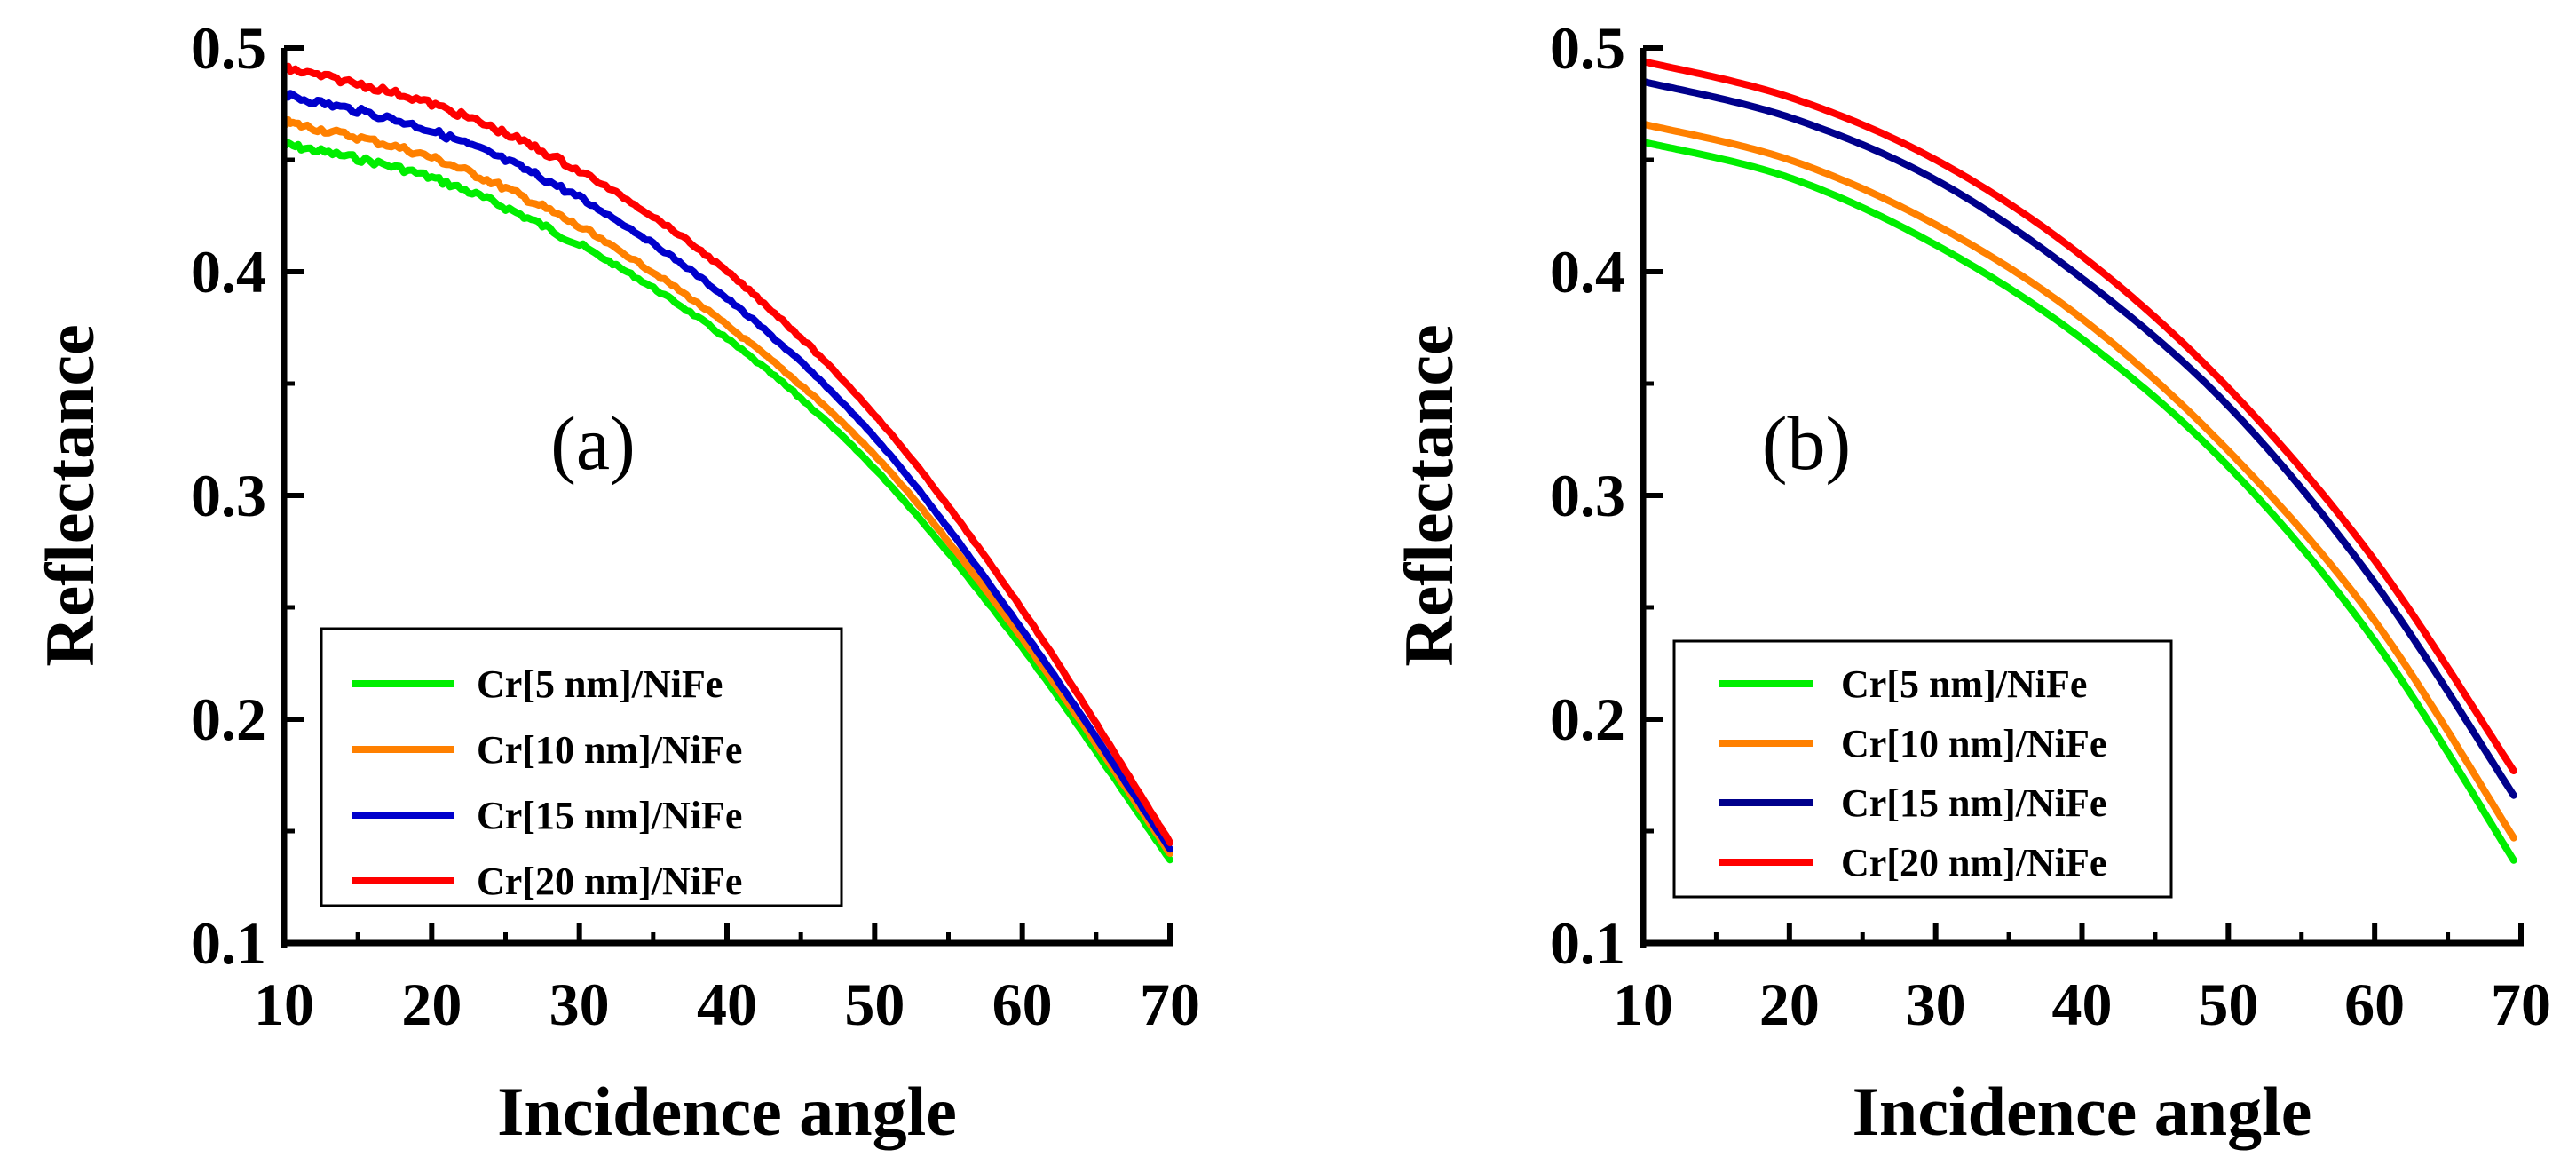  Describe the element at coordinates (1806, 443) in the screenshot. I see `panel-label: (b)` at that location.